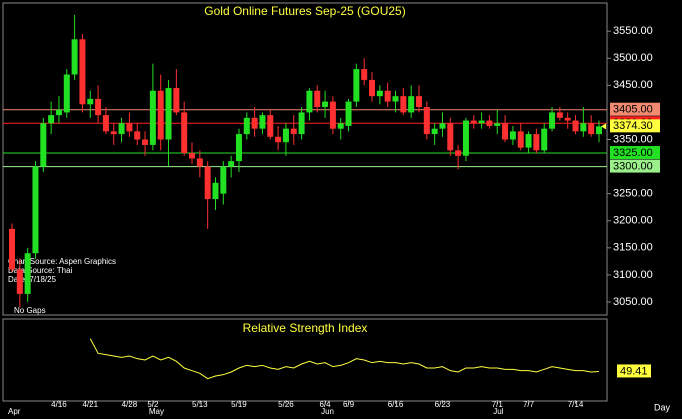 The width and height of the screenshot is (682, 419). I want to click on y-tick-label: 3200.00, so click(633, 221).